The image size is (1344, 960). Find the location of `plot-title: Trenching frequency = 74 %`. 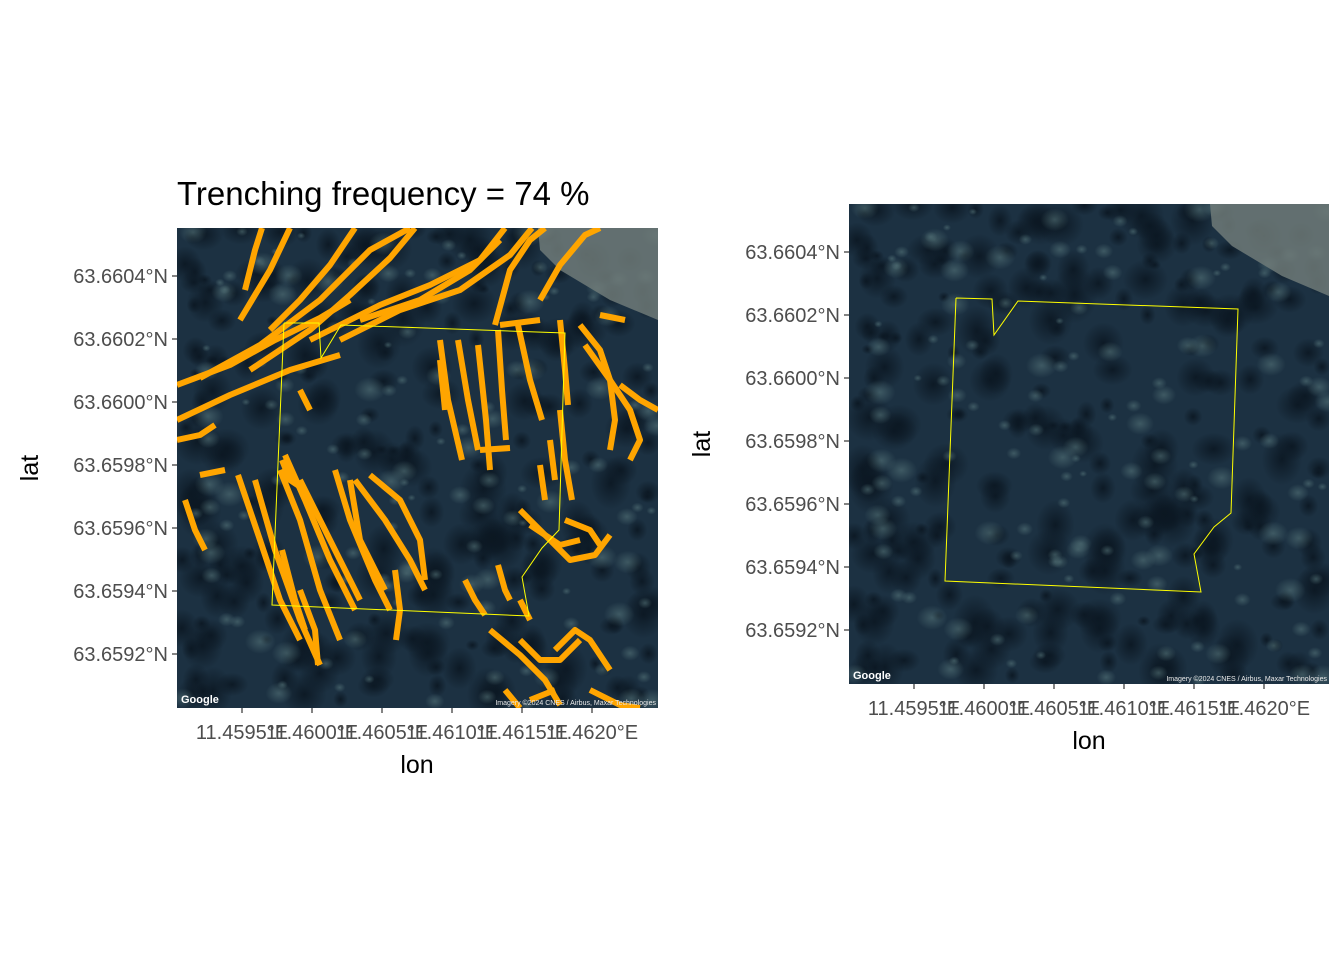

plot-title: Trenching frequency = 74 % is located at coordinates (383, 193).